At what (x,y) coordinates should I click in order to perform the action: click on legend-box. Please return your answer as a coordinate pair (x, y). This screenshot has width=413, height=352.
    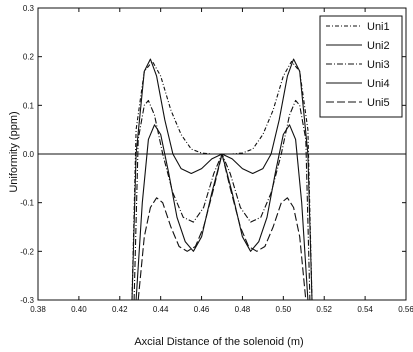
    Looking at the image, I should click on (361, 66).